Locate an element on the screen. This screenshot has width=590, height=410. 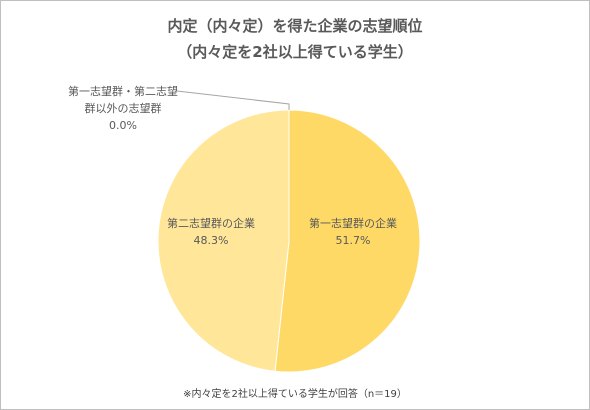
slice-label: 第一志望群・第二志望群以外の志望群 0.0% is located at coordinates (123, 108).